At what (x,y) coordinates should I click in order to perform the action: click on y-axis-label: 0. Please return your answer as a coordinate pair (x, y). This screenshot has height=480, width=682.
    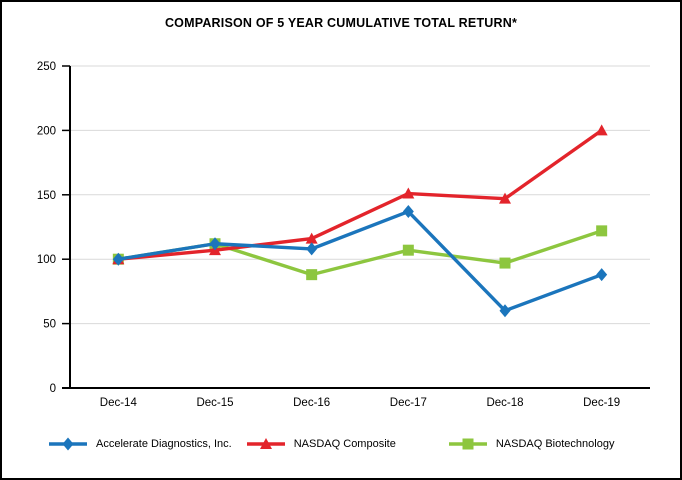
    Looking at the image, I should click on (53, 389).